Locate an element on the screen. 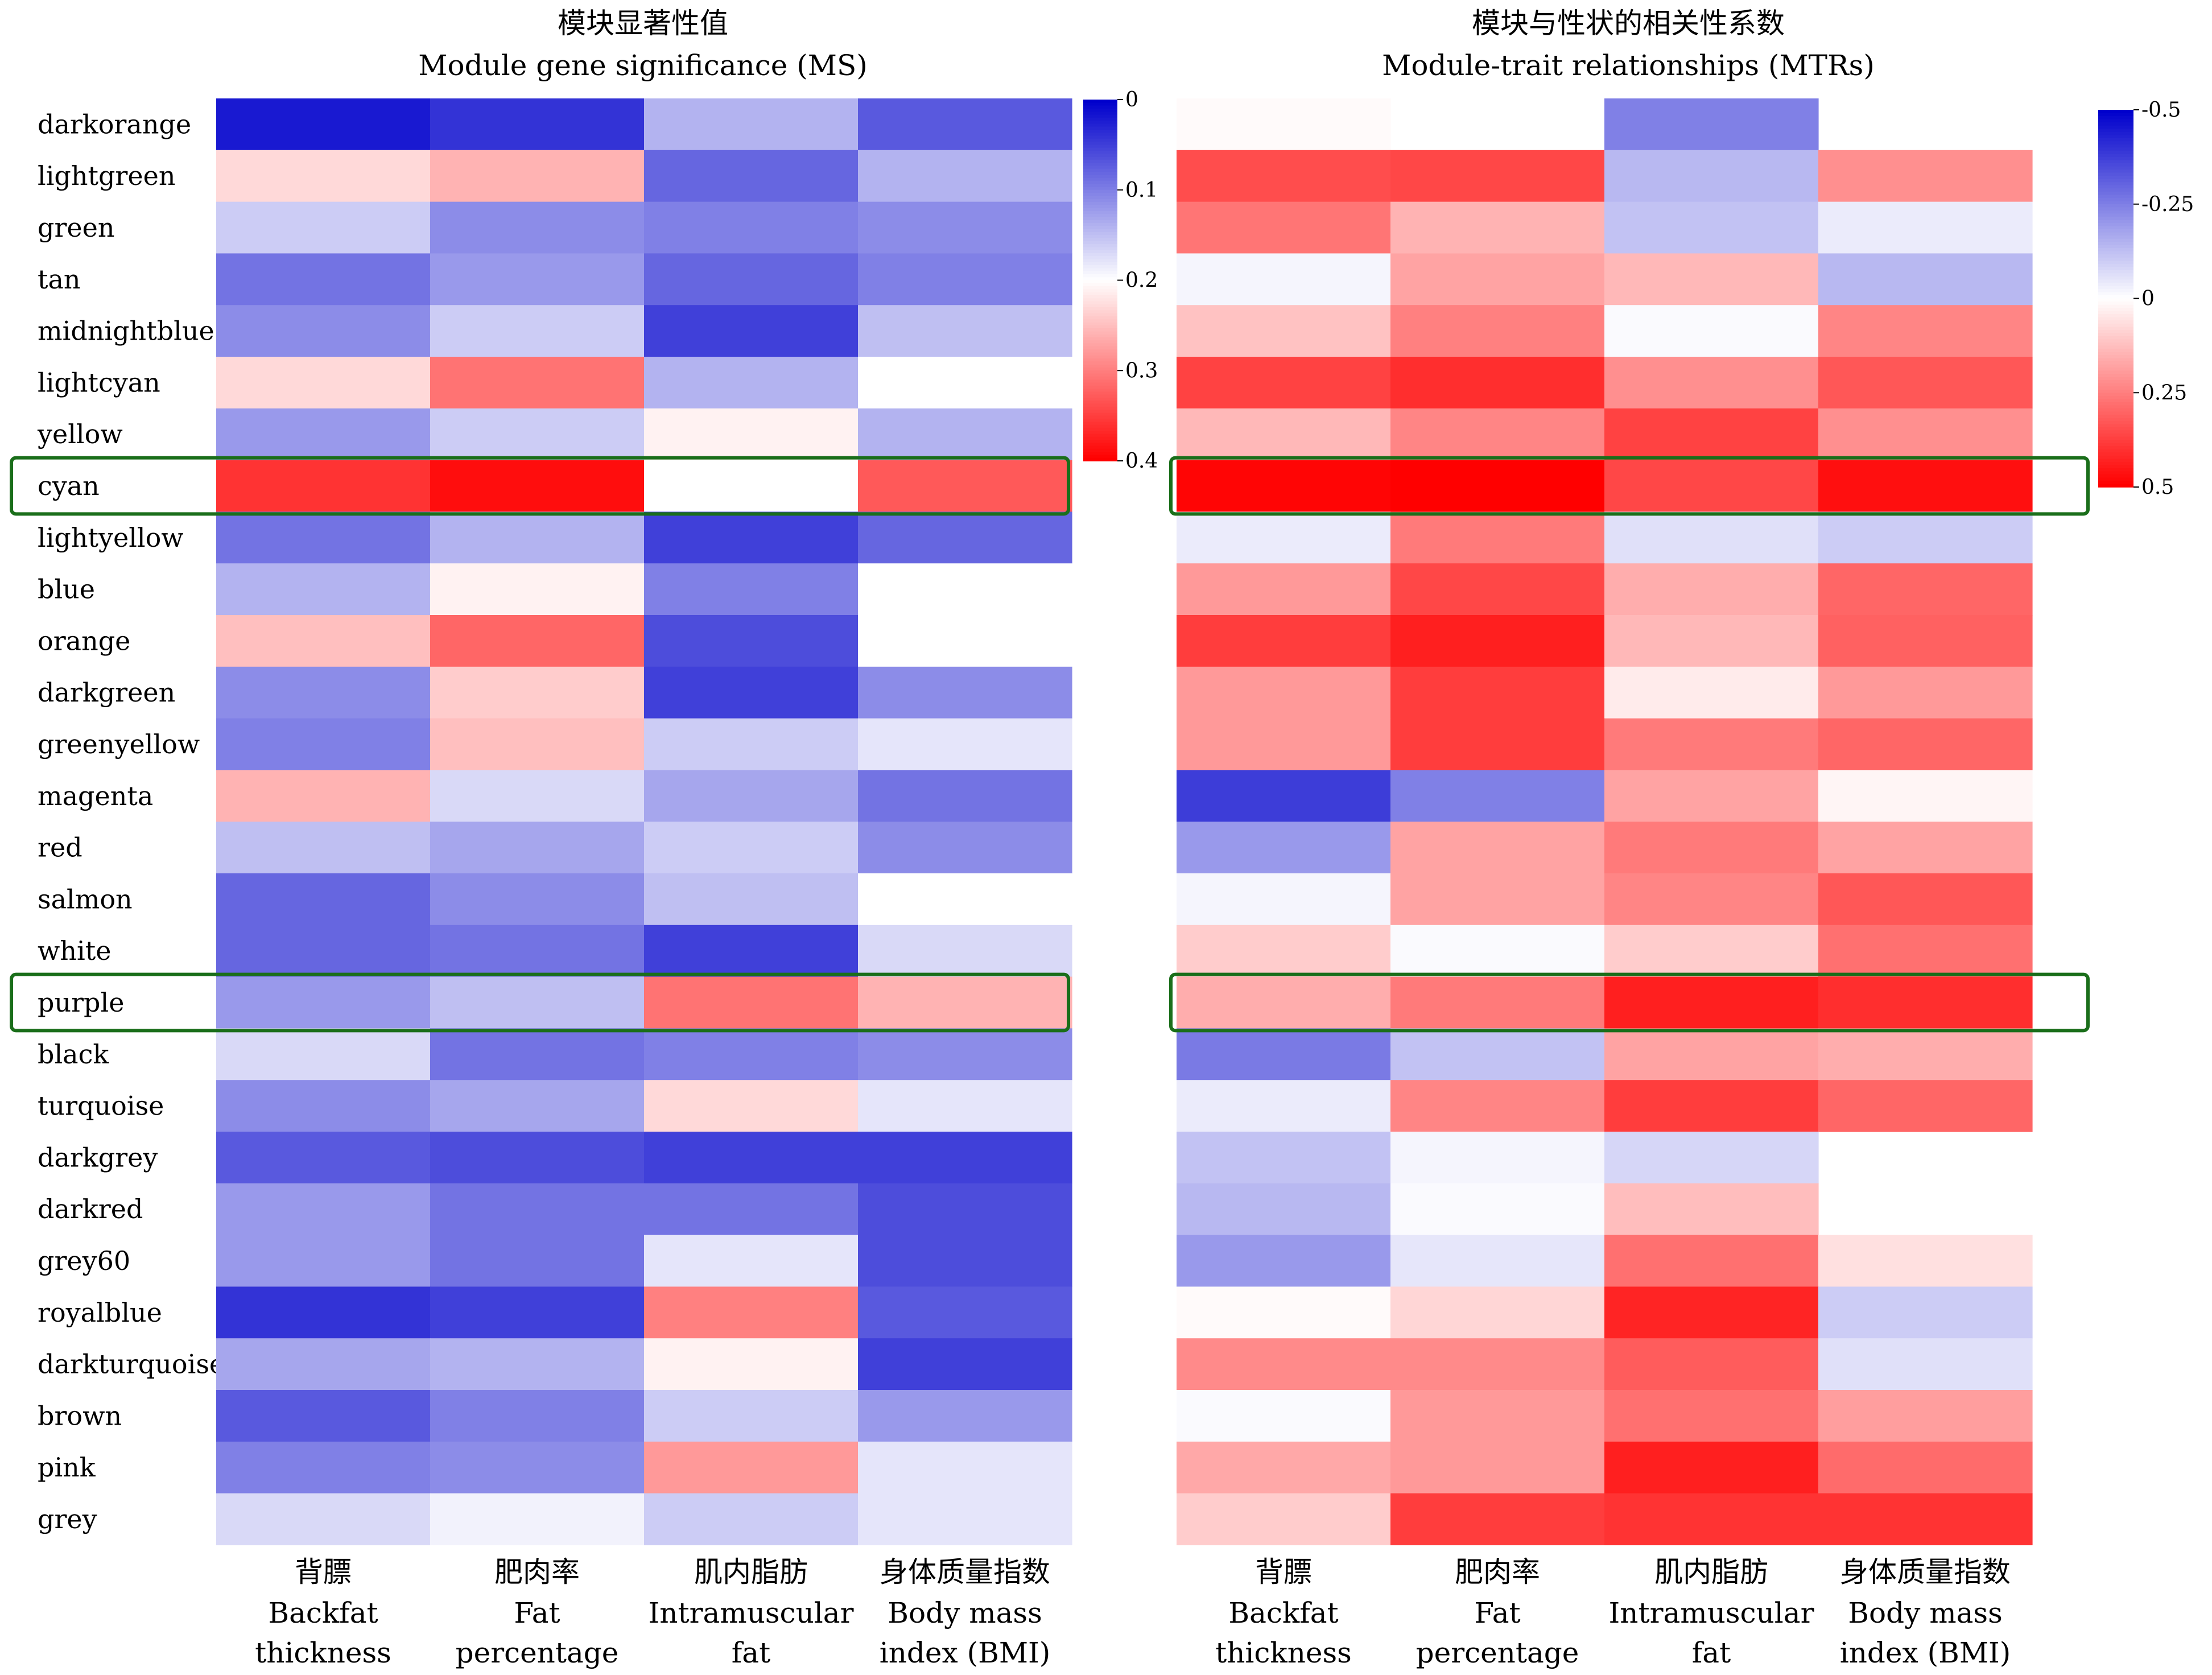  ms-xlabel-en2-1: percentage is located at coordinates (537, 1652).